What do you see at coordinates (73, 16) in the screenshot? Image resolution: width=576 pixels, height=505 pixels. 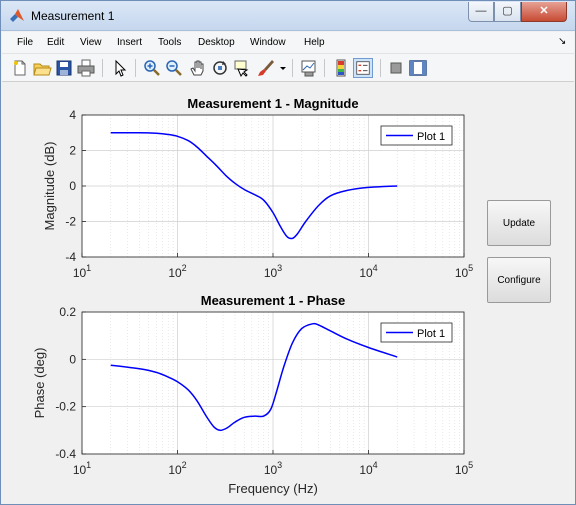 I see `window-title: Measurement 1` at bounding box center [73, 16].